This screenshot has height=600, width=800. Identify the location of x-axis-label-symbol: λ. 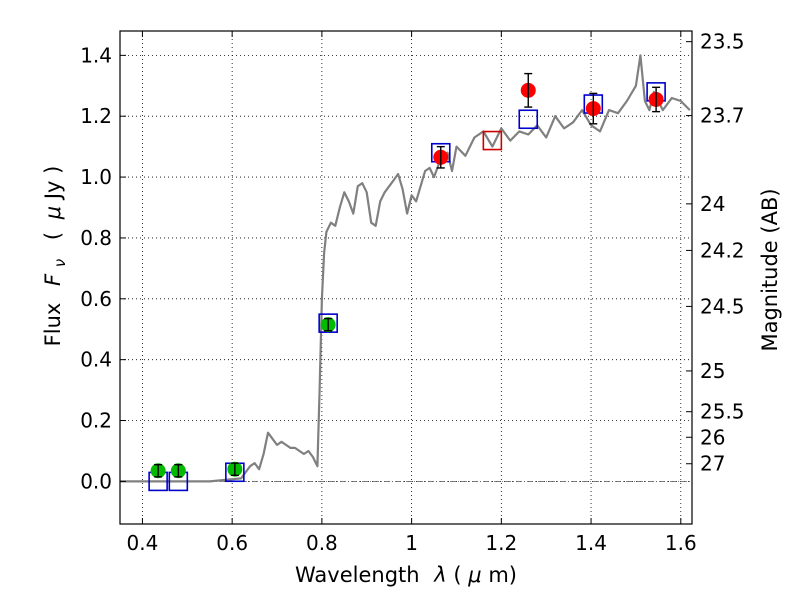
(439, 575).